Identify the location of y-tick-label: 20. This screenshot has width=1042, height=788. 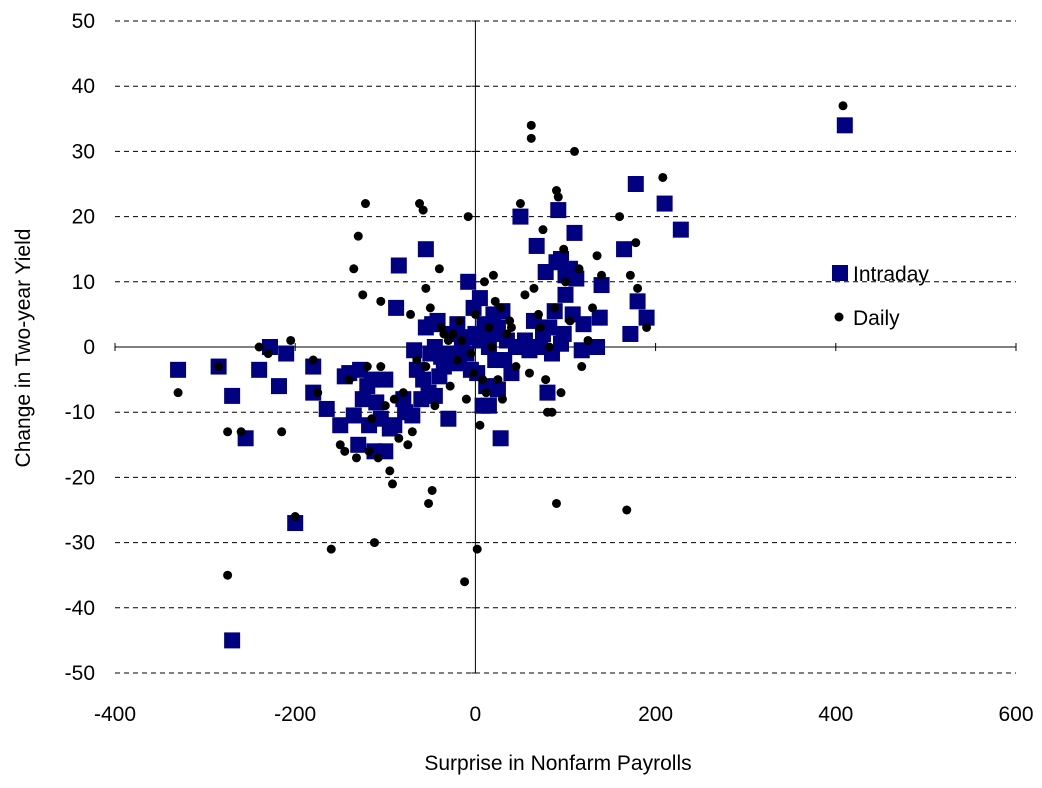
(83, 217).